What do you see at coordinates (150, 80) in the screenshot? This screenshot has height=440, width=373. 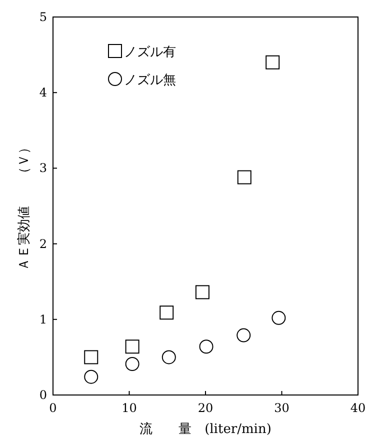 I see `legend-label: ノズル無` at bounding box center [150, 80].